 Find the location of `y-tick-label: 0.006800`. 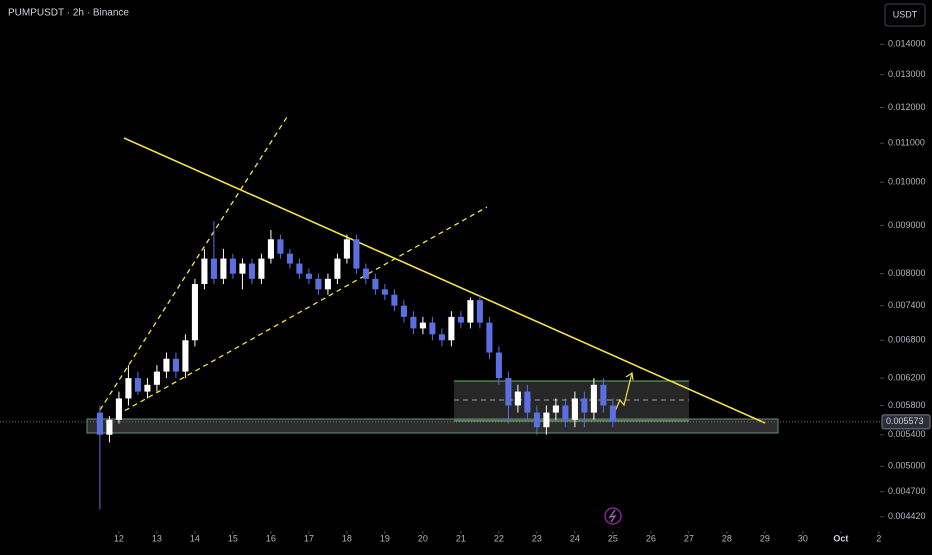

y-tick-label: 0.006800 is located at coordinates (907, 340).